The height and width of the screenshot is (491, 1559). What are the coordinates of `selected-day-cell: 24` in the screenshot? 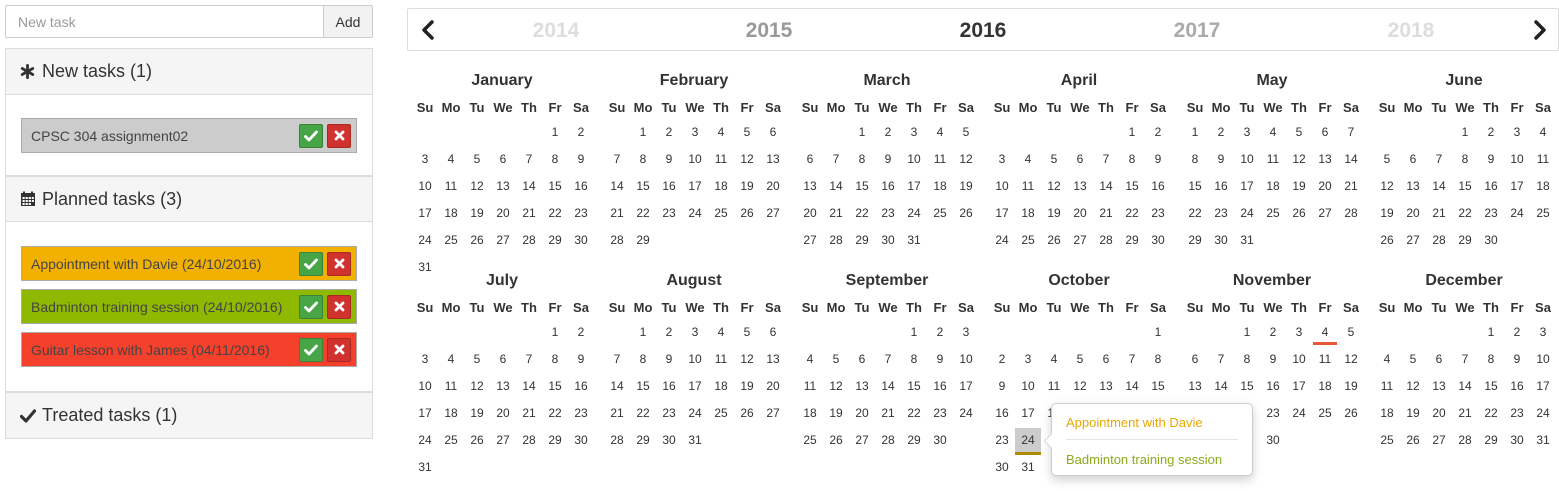 It's located at (1028, 441).